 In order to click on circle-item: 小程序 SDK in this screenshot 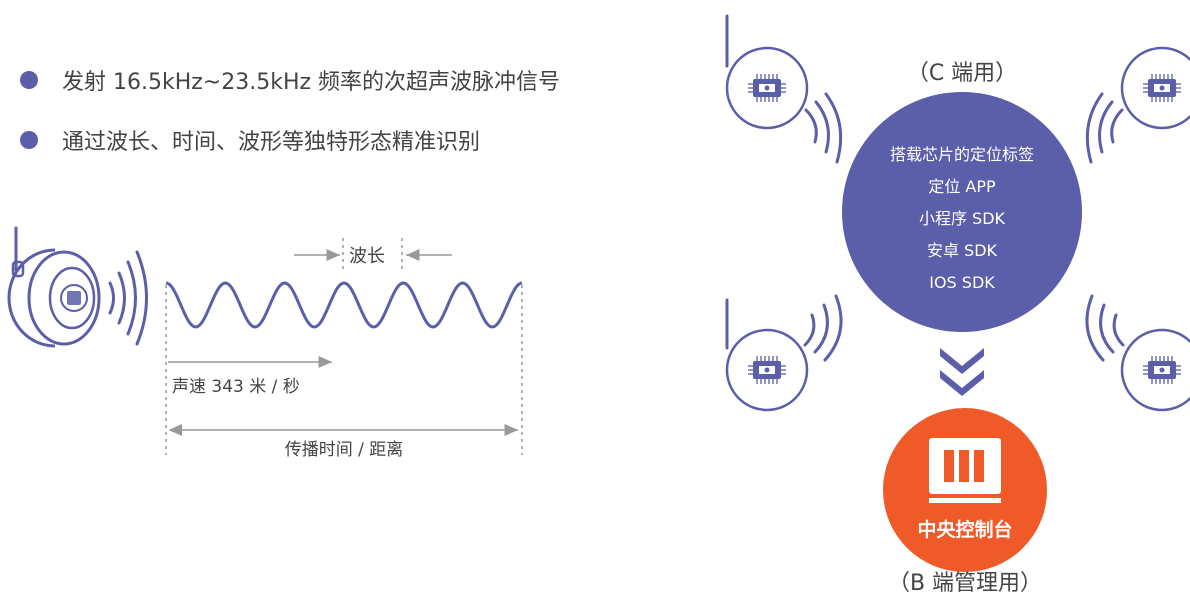, I will do `click(962, 218)`.